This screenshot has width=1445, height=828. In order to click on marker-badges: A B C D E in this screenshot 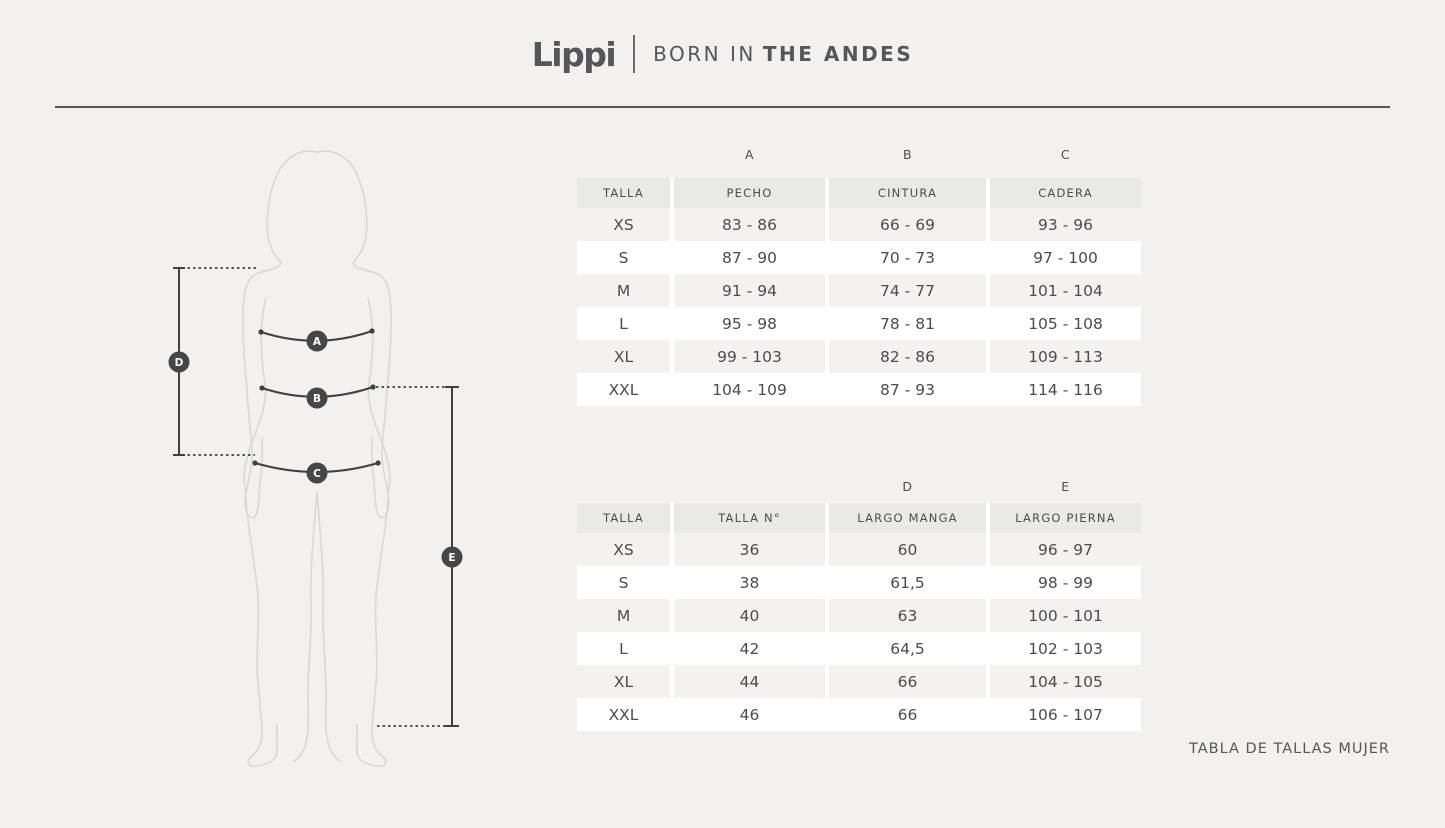, I will do `click(315, 449)`.